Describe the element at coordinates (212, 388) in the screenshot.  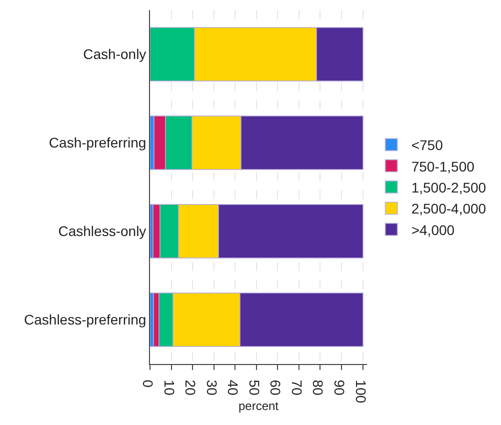
I see `x-tick-label: 30` at that location.